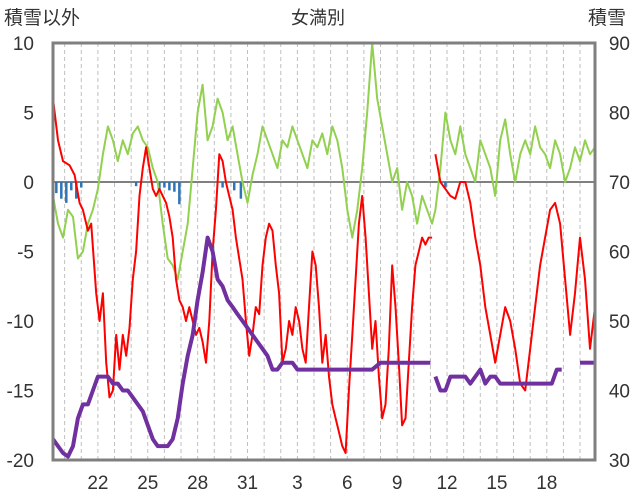  What do you see at coordinates (20, 322) in the screenshot?
I see `left-tick-label: -10` at bounding box center [20, 322].